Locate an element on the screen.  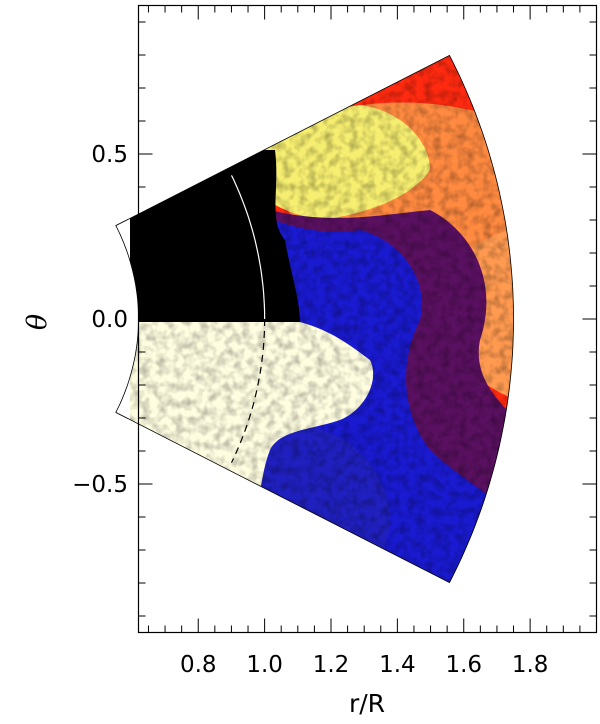
x-tick-label: 1.2 is located at coordinates (331, 665).